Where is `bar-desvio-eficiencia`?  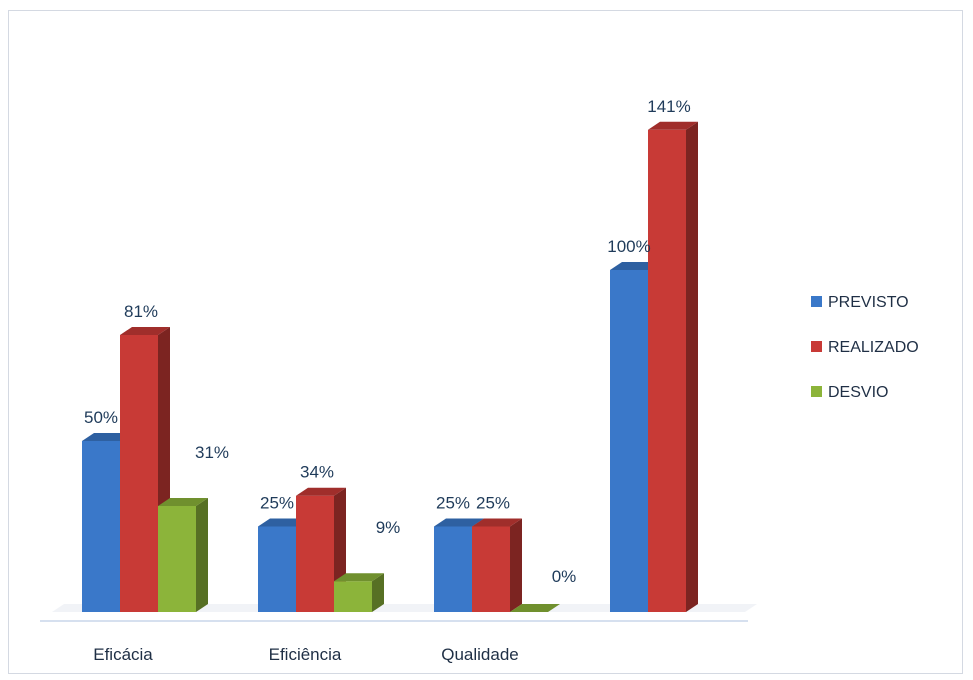
bar-desvio-eficiencia is located at coordinates (359, 592).